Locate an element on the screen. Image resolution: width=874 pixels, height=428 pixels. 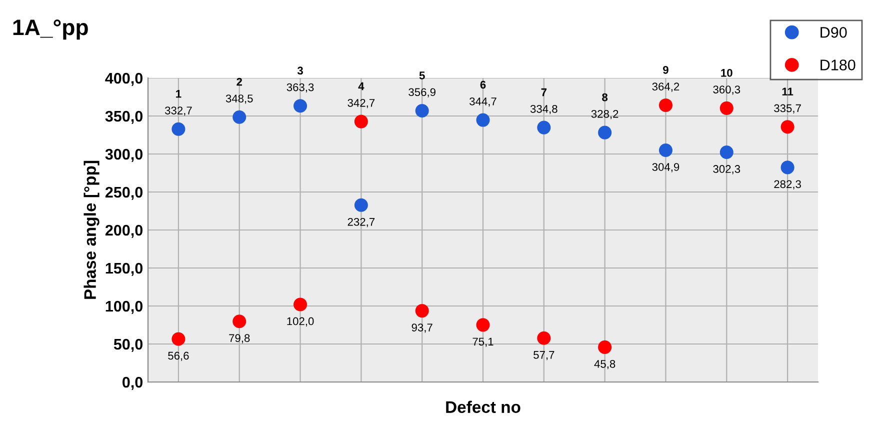
y-tick-label: 400,0 is located at coordinates (124, 79).